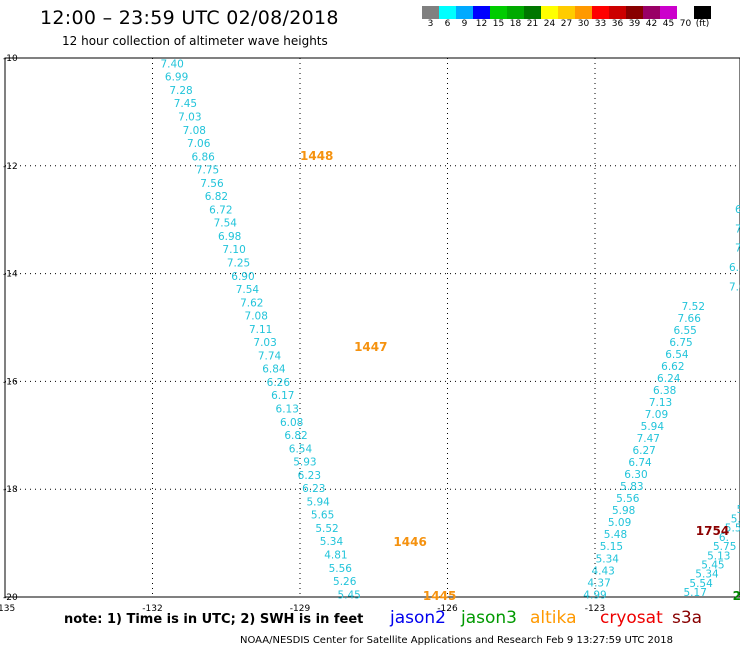 The width and height of the screenshot is (740, 650). I want to click on wave-height-value: 7.09, so click(656, 415).